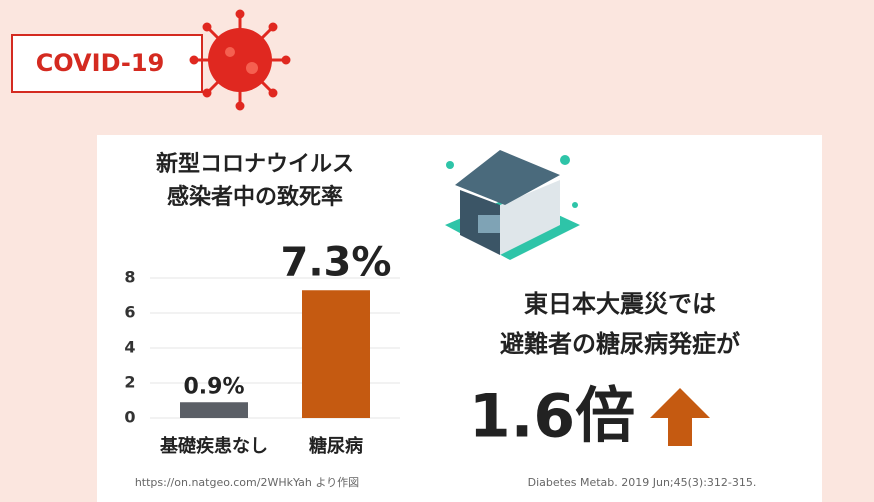 The height and width of the screenshot is (502, 874). What do you see at coordinates (255, 197) in the screenshot?
I see `chart-title: 感染者中の致死率` at bounding box center [255, 197].